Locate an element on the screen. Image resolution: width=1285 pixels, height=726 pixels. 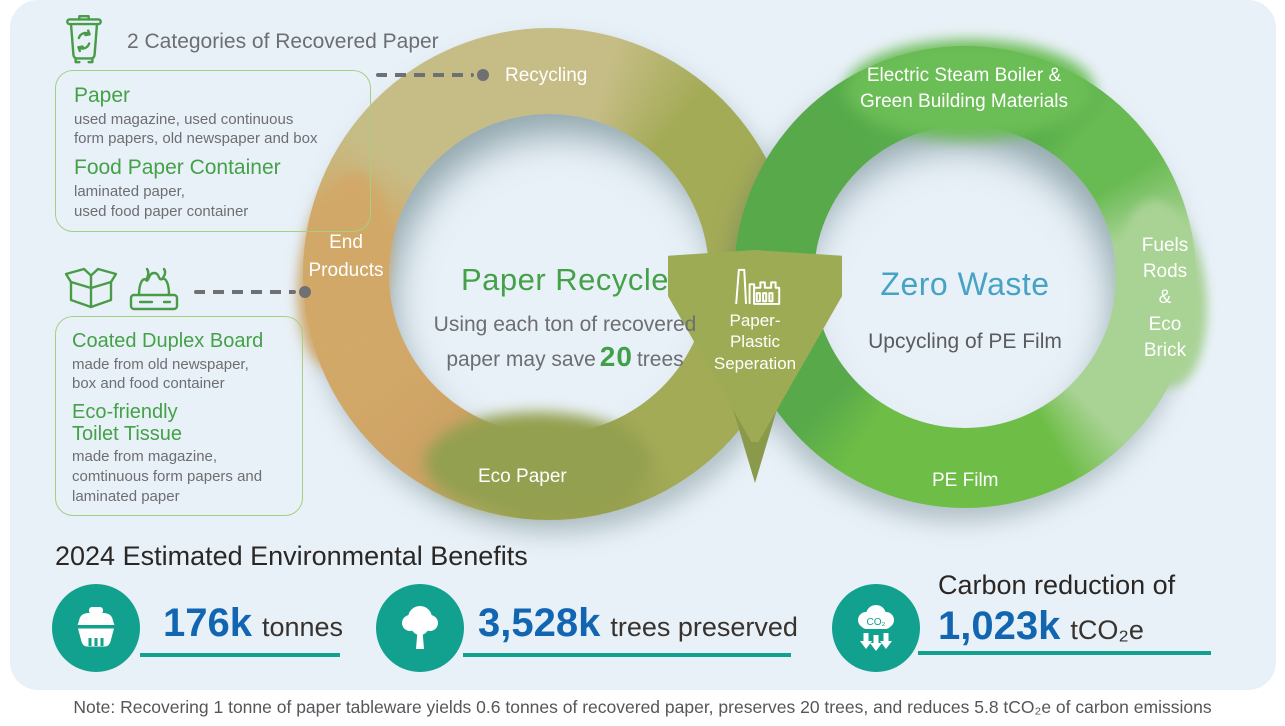
paper-recycle-subtitle-line2: paper may save 20 trees is located at coordinates (565, 356).